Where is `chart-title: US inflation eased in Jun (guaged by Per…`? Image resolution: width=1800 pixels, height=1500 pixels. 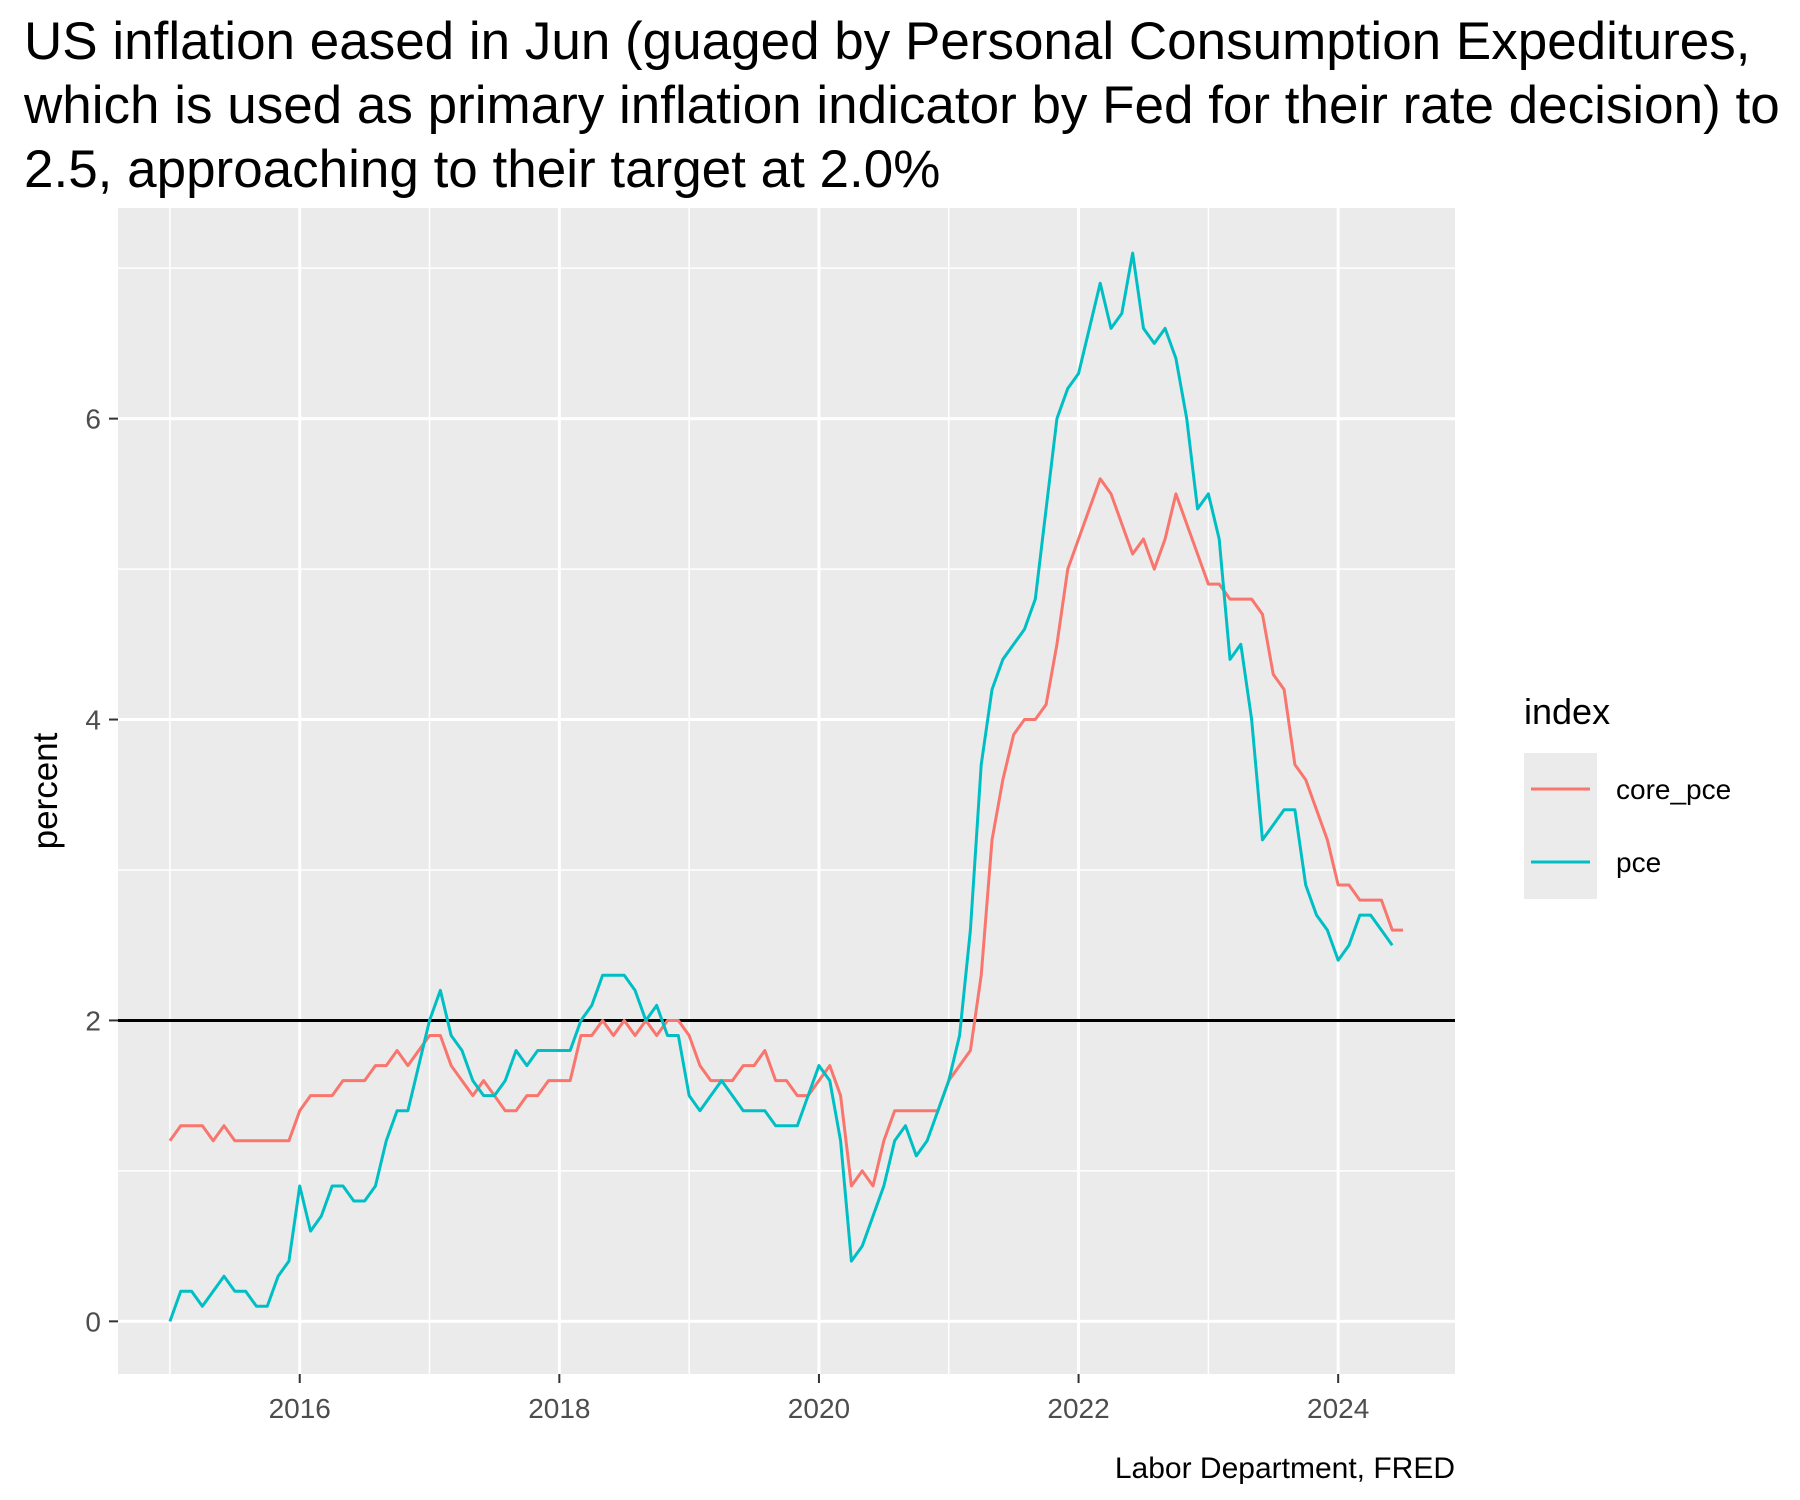 chart-title: US inflation eased in Jun (guaged by Per… is located at coordinates (902, 105).